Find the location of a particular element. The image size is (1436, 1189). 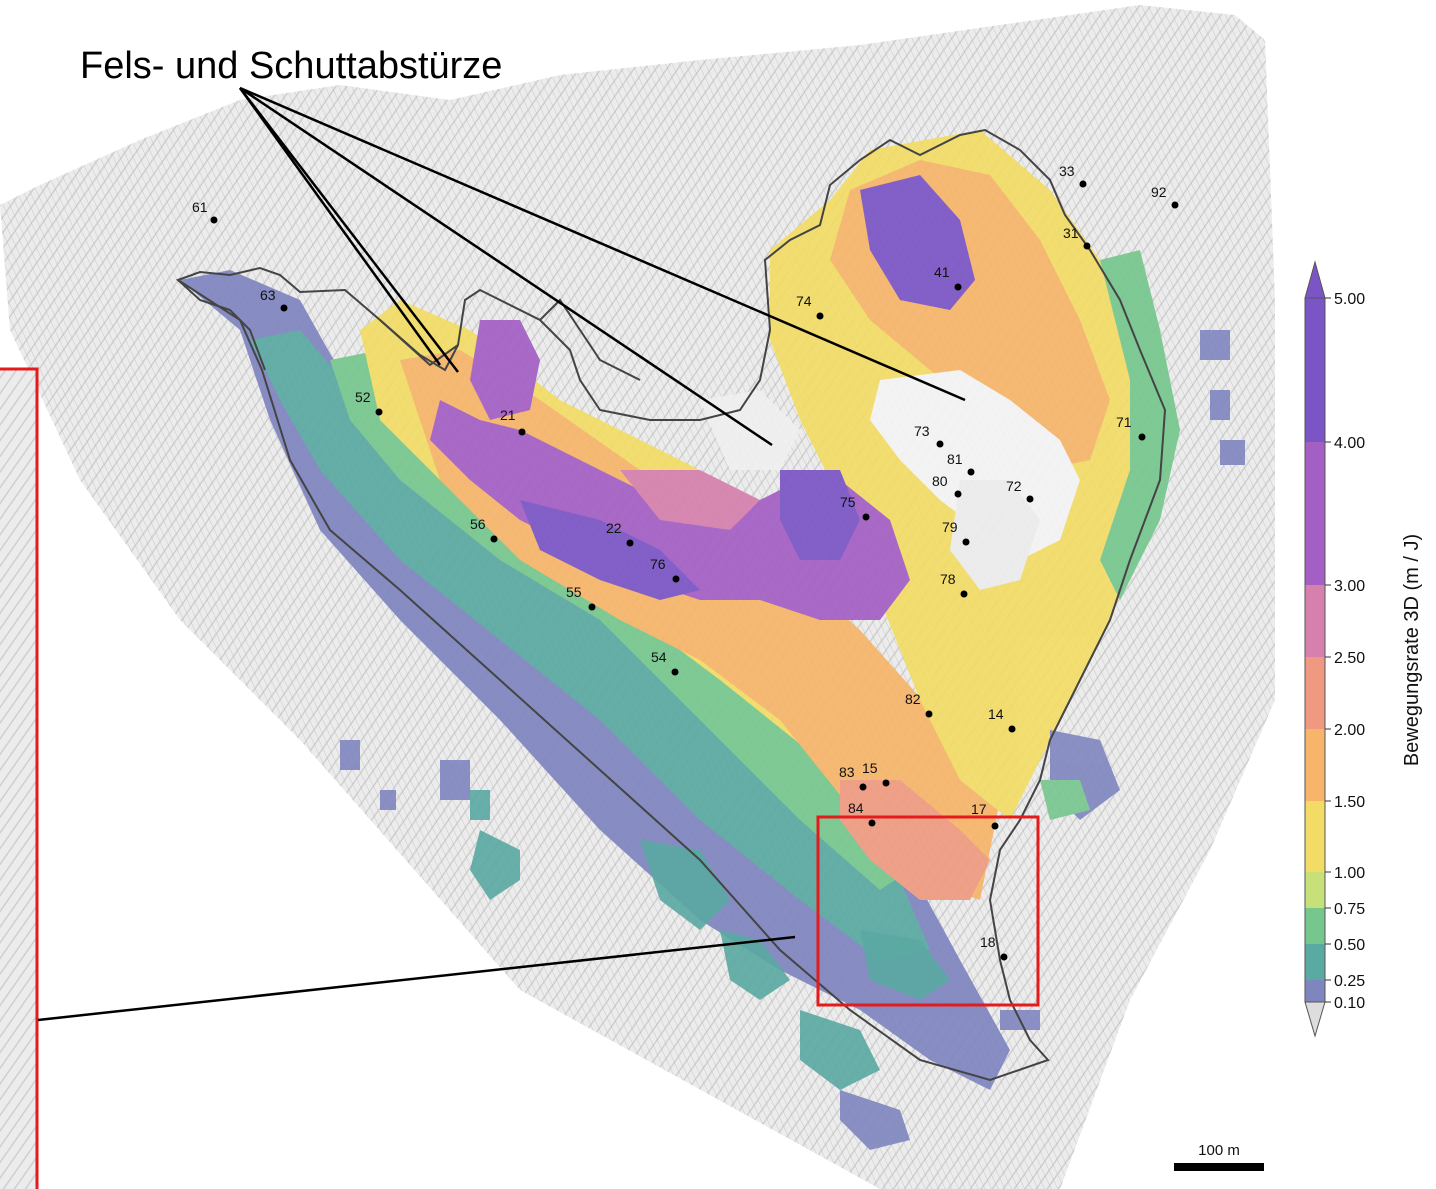

legend-tick-label: 2.00 is located at coordinates (1349, 730).